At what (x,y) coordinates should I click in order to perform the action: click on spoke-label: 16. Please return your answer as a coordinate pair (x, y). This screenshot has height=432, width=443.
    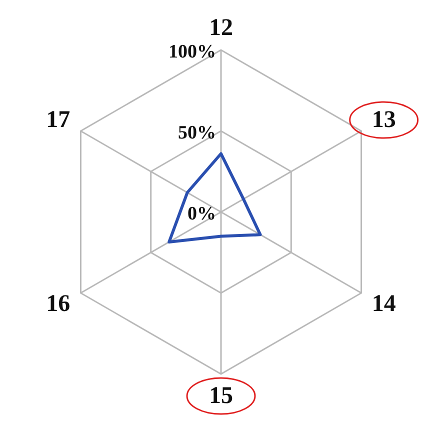
    Looking at the image, I should click on (58, 304).